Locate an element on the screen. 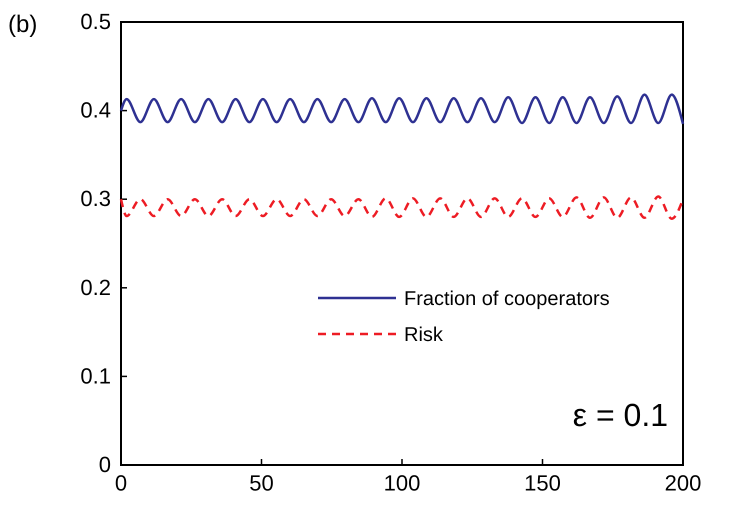 Image resolution: width=731 pixels, height=512 pixels. y-tick-label: 0.3 is located at coordinates (95, 199).